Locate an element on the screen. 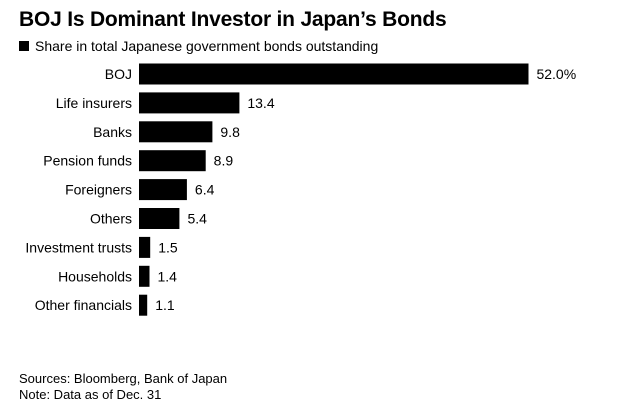 Image resolution: width=619 pixels, height=407 pixels. value-label-life-insurers: 13.4 is located at coordinates (260, 103).